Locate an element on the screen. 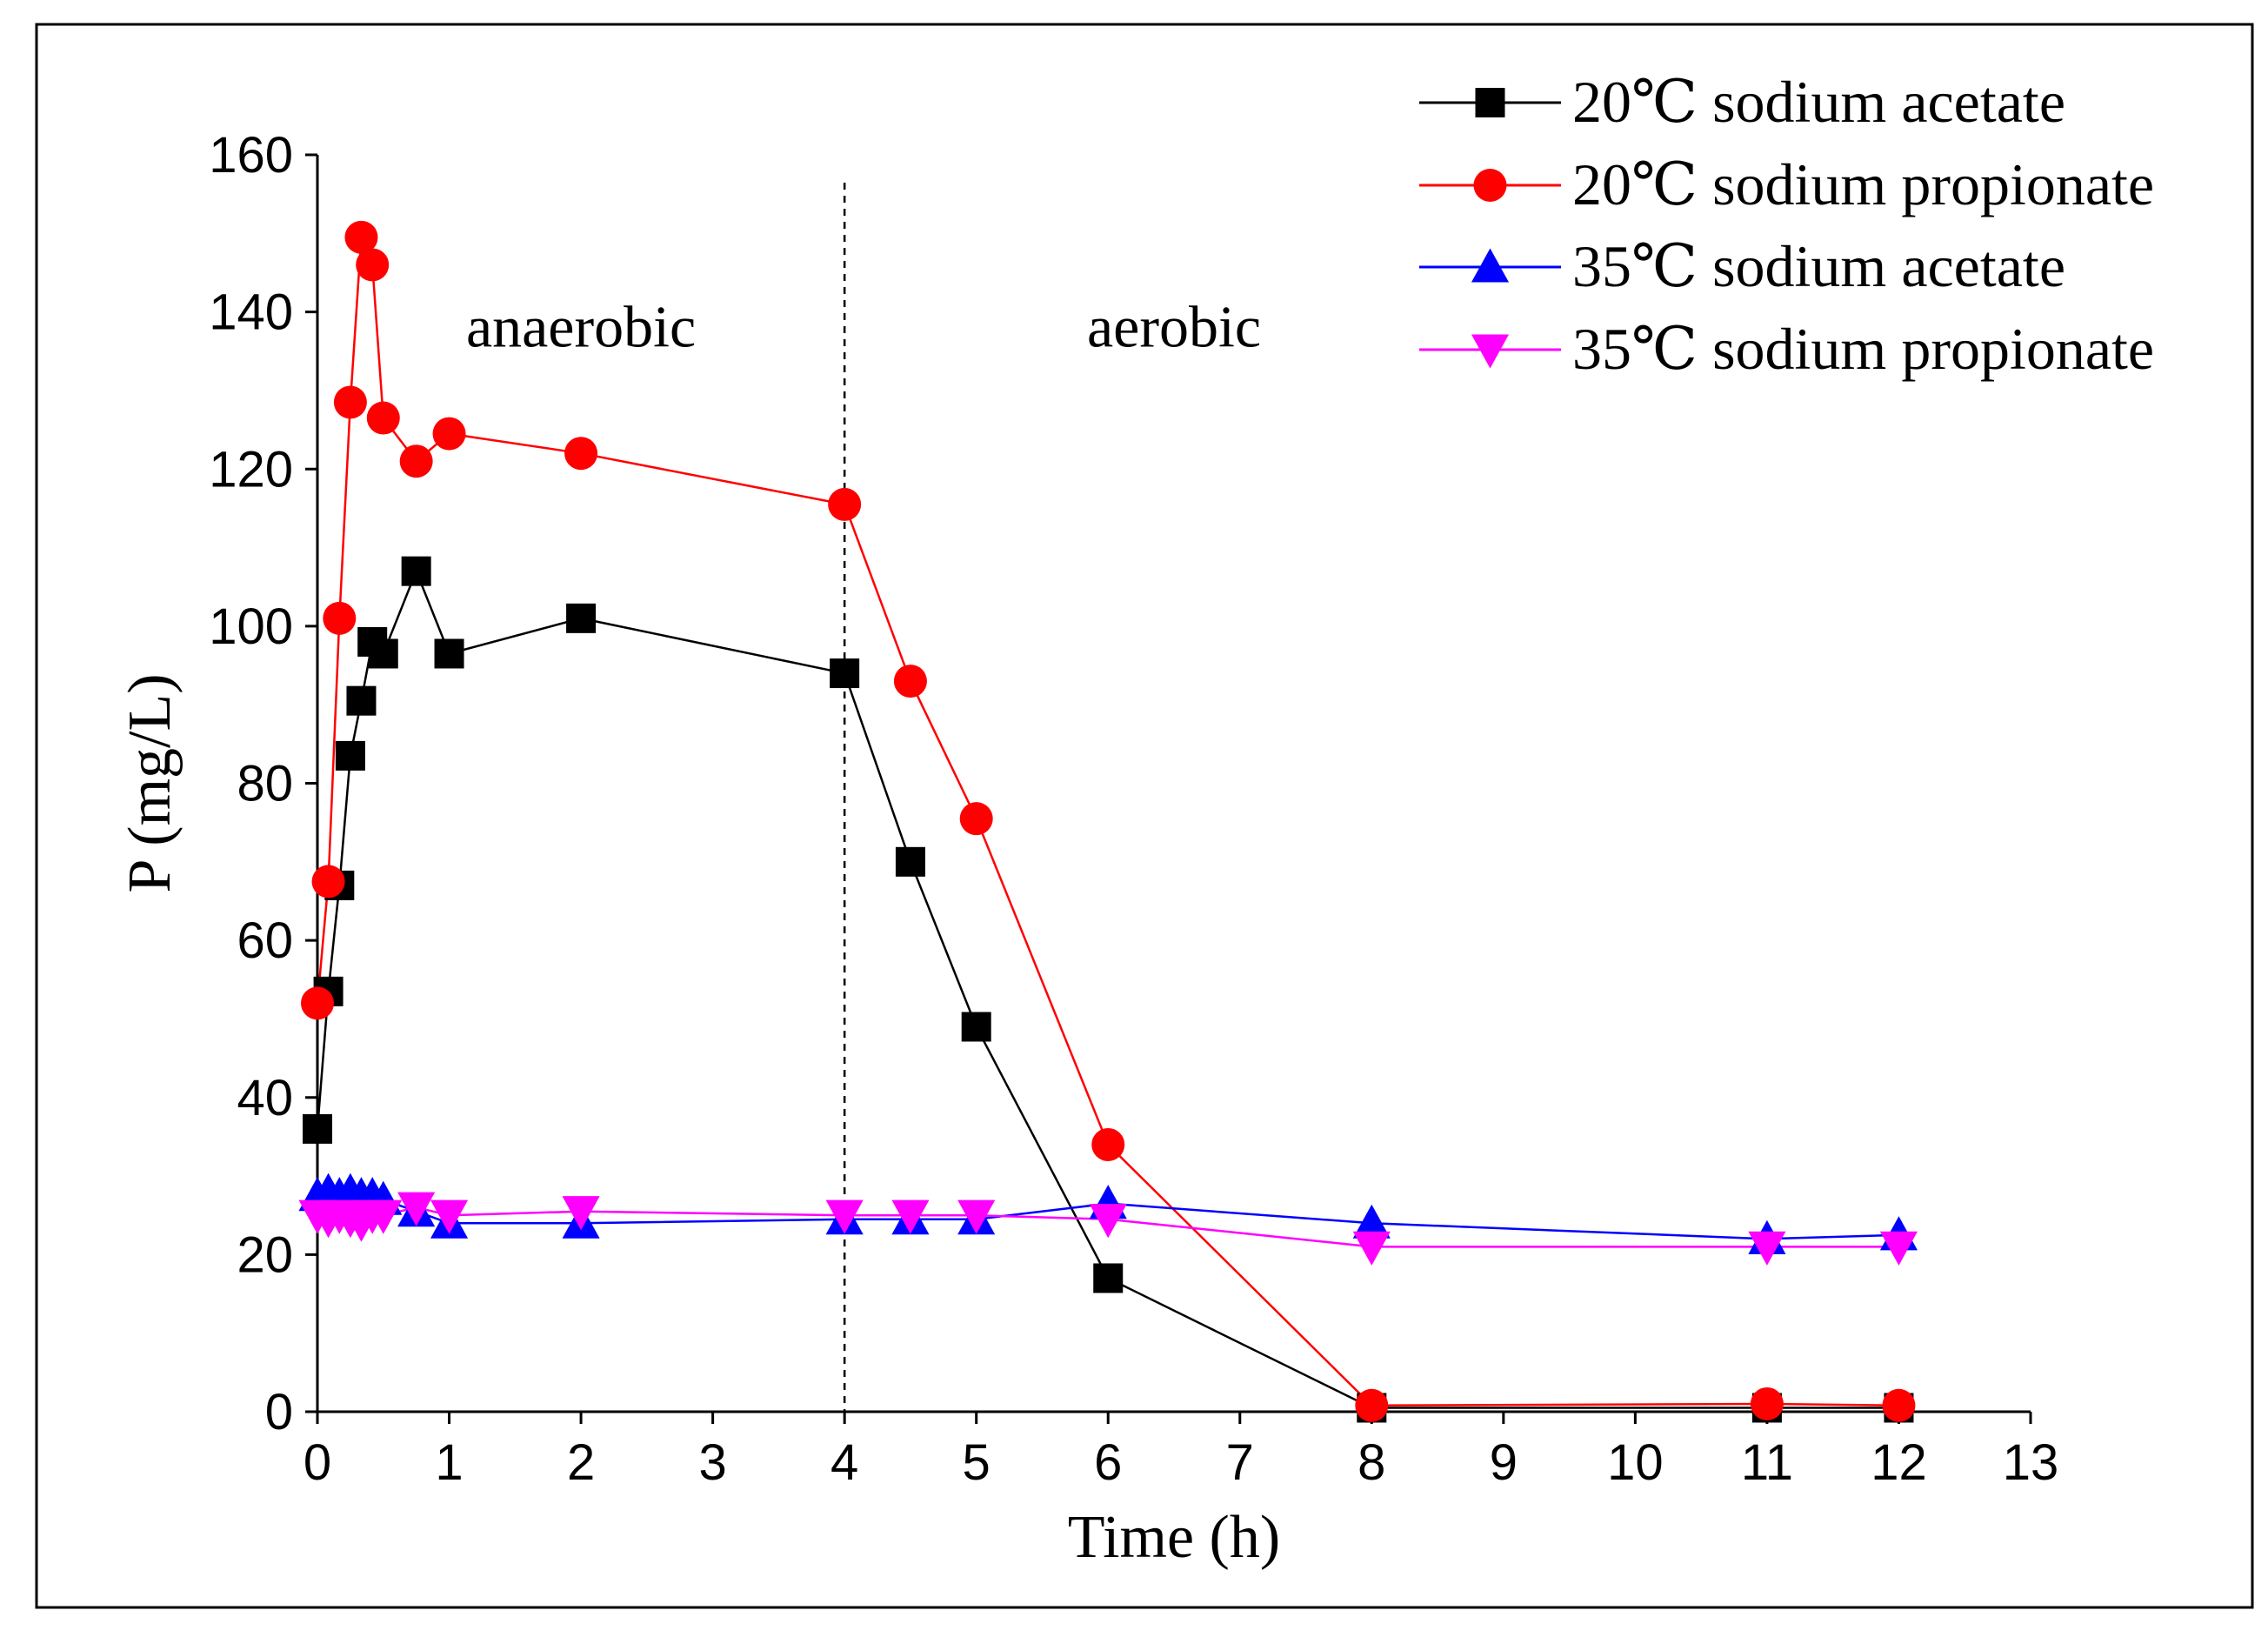  x-tick-label: 13 is located at coordinates (2031, 1462).